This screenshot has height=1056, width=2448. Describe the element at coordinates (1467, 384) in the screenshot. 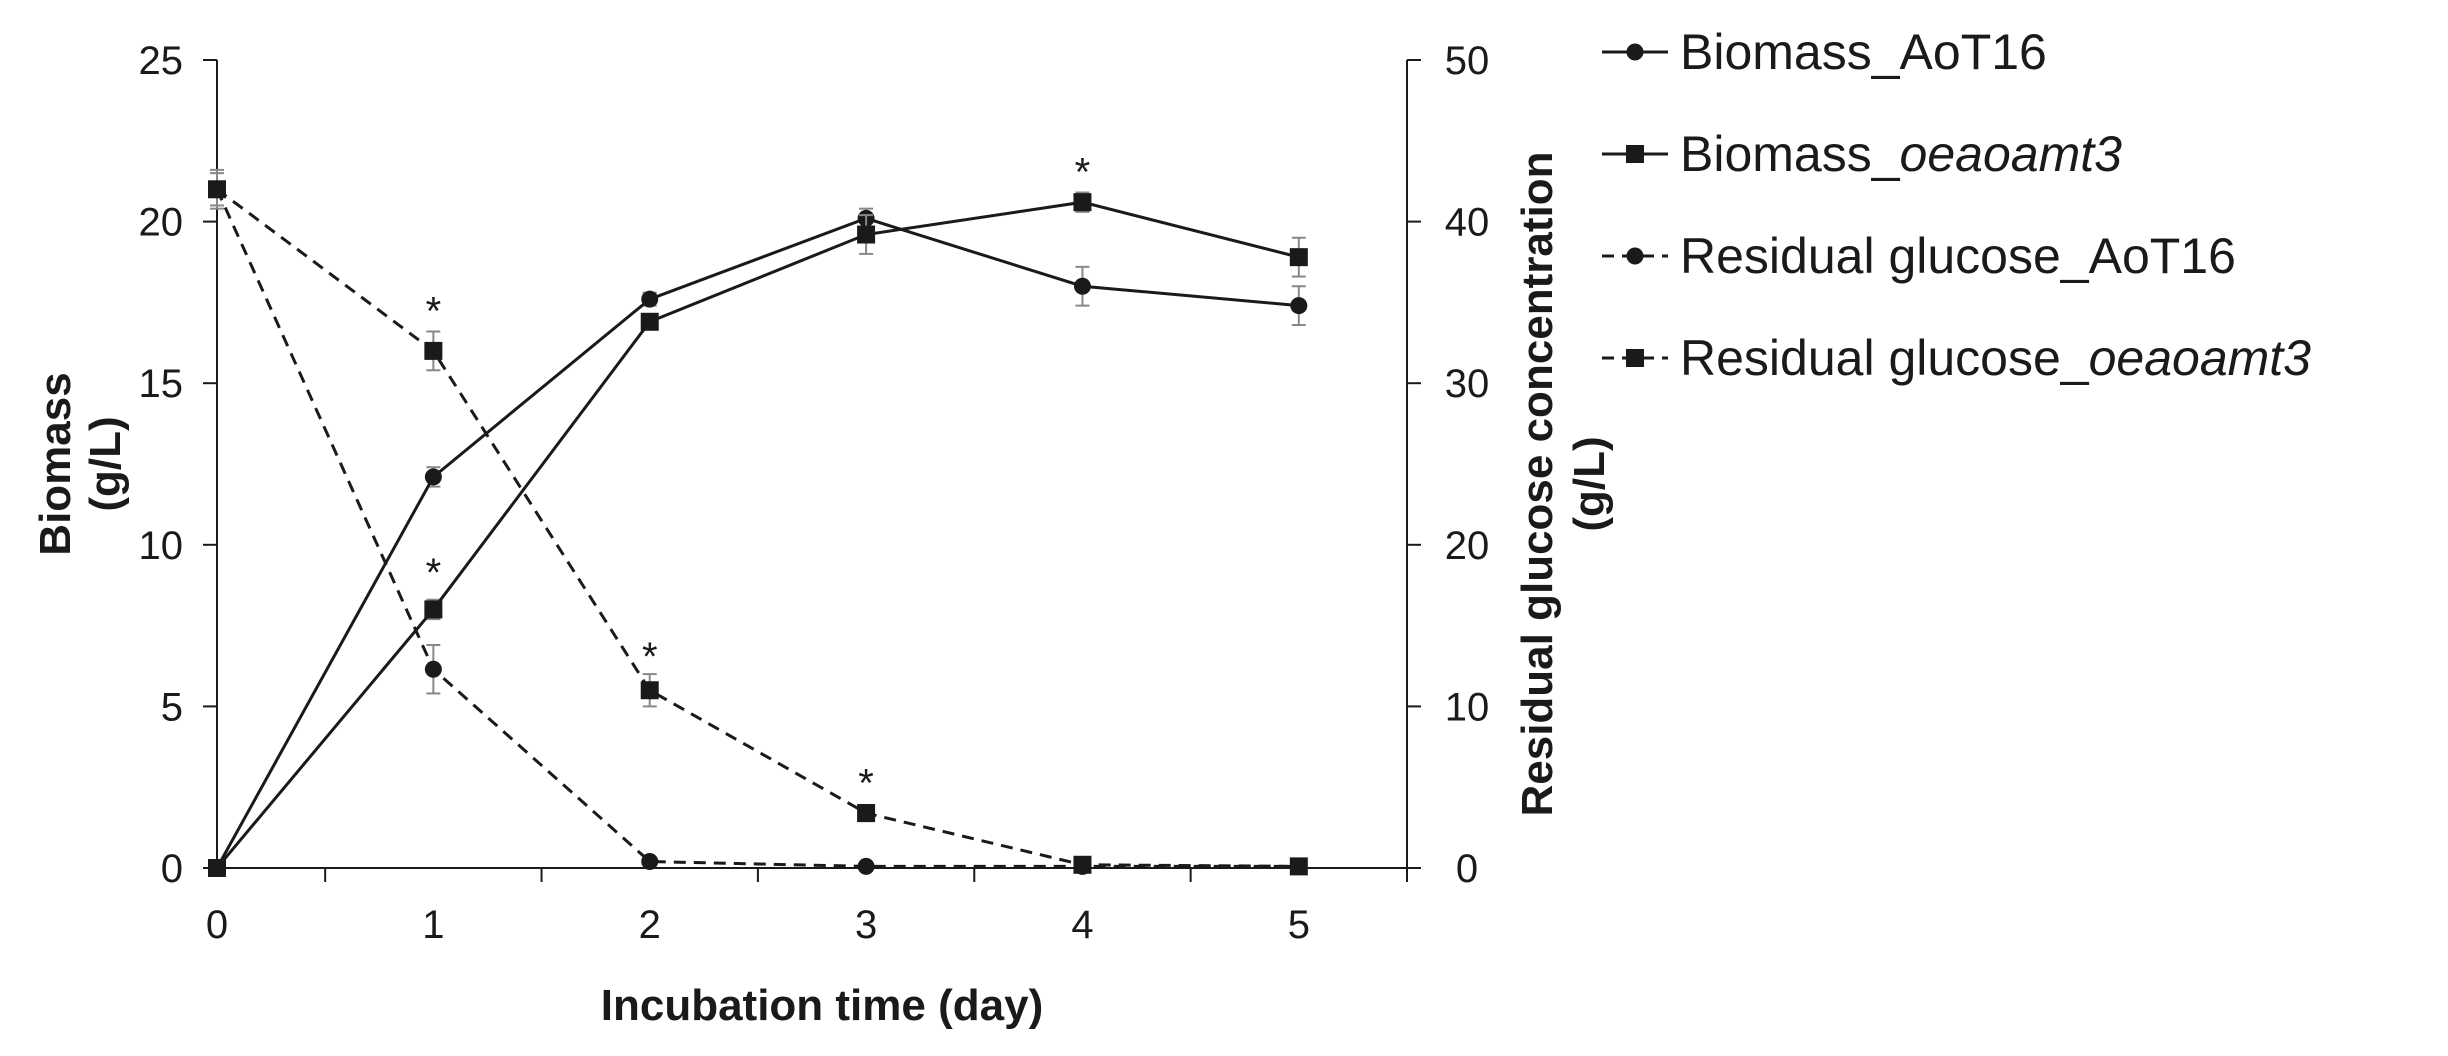

I see `y-right-tick-label: 30` at that location.